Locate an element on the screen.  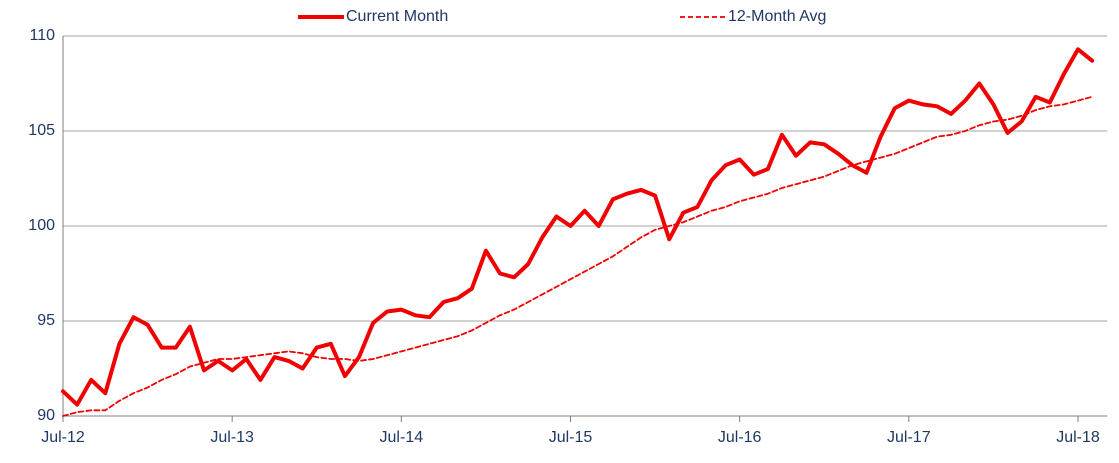
y-tick-label: 95 is located at coordinates (46, 320).